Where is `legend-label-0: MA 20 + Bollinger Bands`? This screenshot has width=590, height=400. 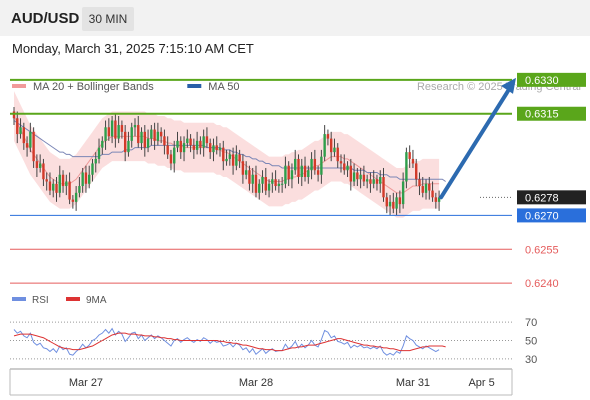 legend-label-0: MA 20 + Bollinger Bands is located at coordinates (93, 87).